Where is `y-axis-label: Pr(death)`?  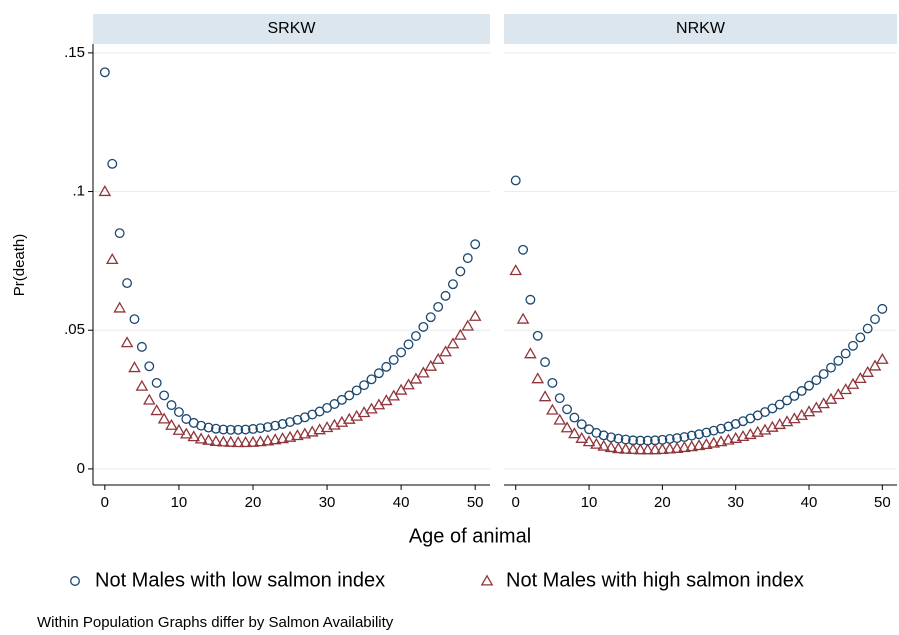 y-axis-label: Pr(death) is located at coordinates (19, 265).